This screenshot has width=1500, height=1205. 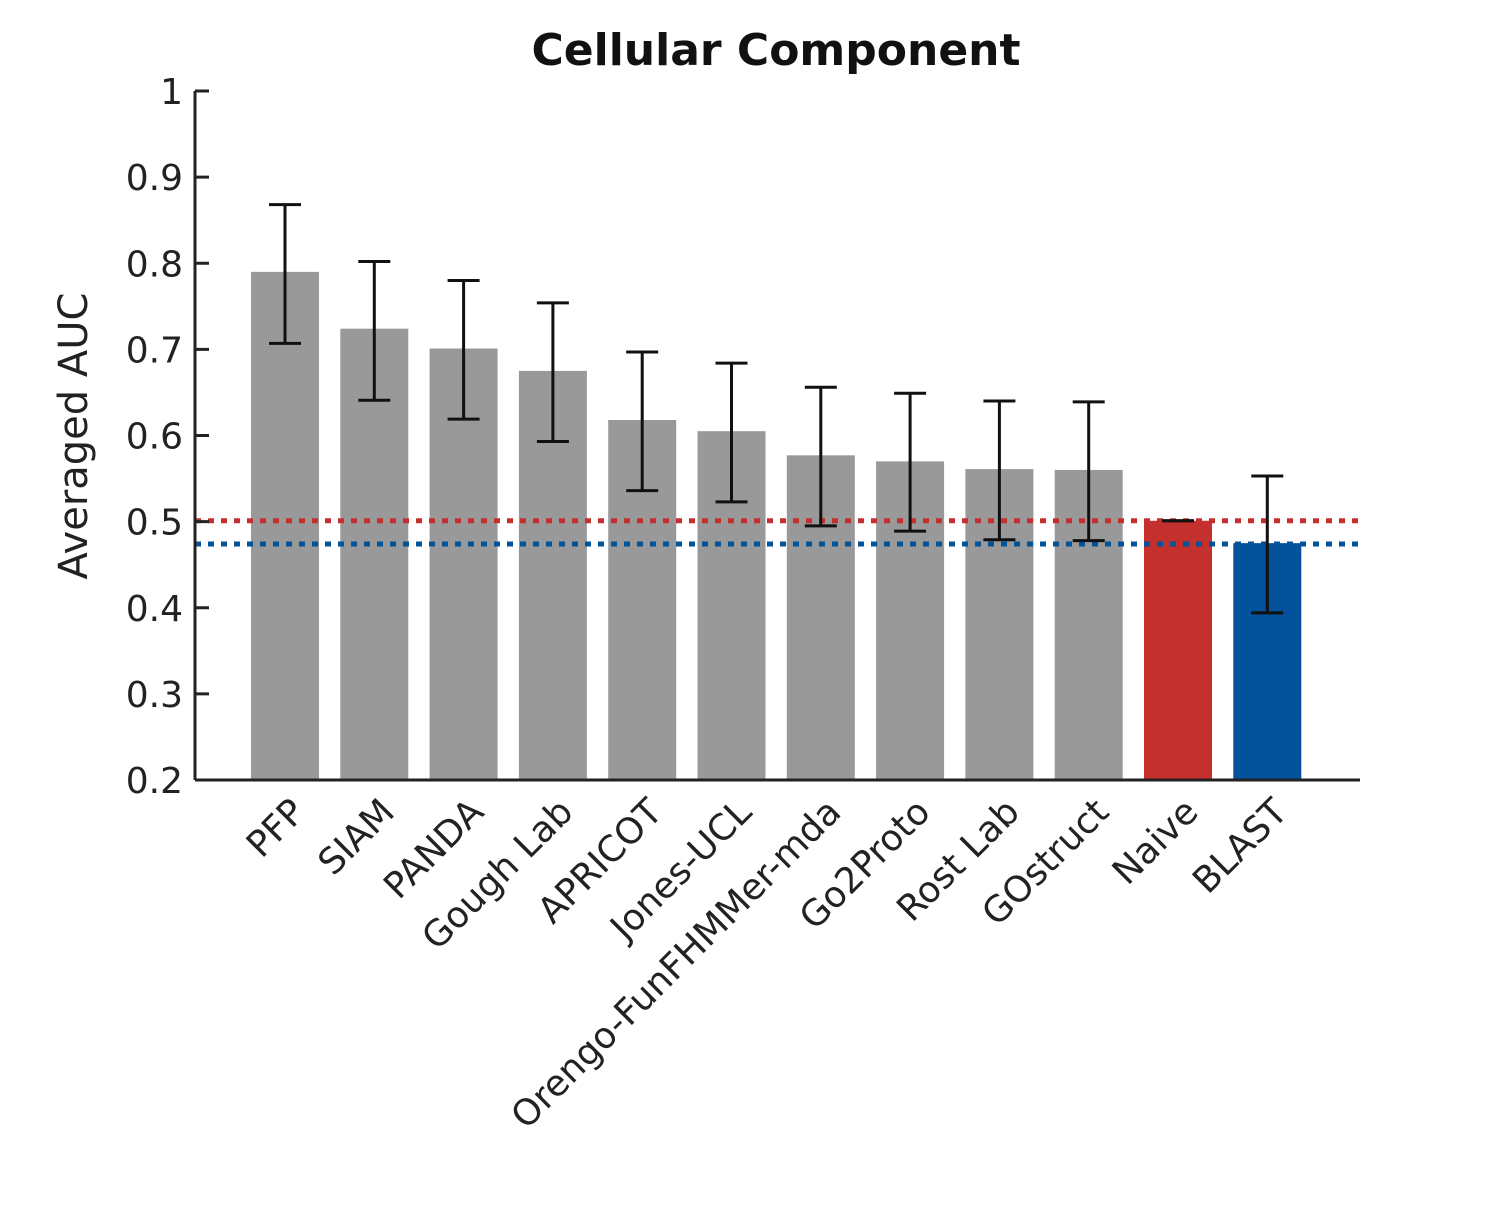 What do you see at coordinates (154, 264) in the screenshot?
I see `y-tick-label: 0.8` at bounding box center [154, 264].